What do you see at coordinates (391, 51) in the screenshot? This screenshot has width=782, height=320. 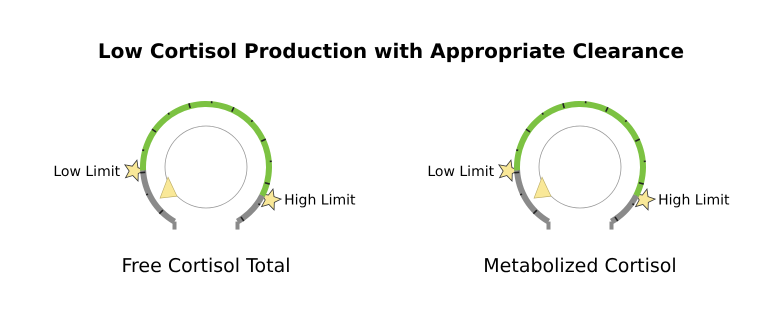 I see `text: Low Cortisol Production with Appropriate Clearance` at bounding box center [391, 51].